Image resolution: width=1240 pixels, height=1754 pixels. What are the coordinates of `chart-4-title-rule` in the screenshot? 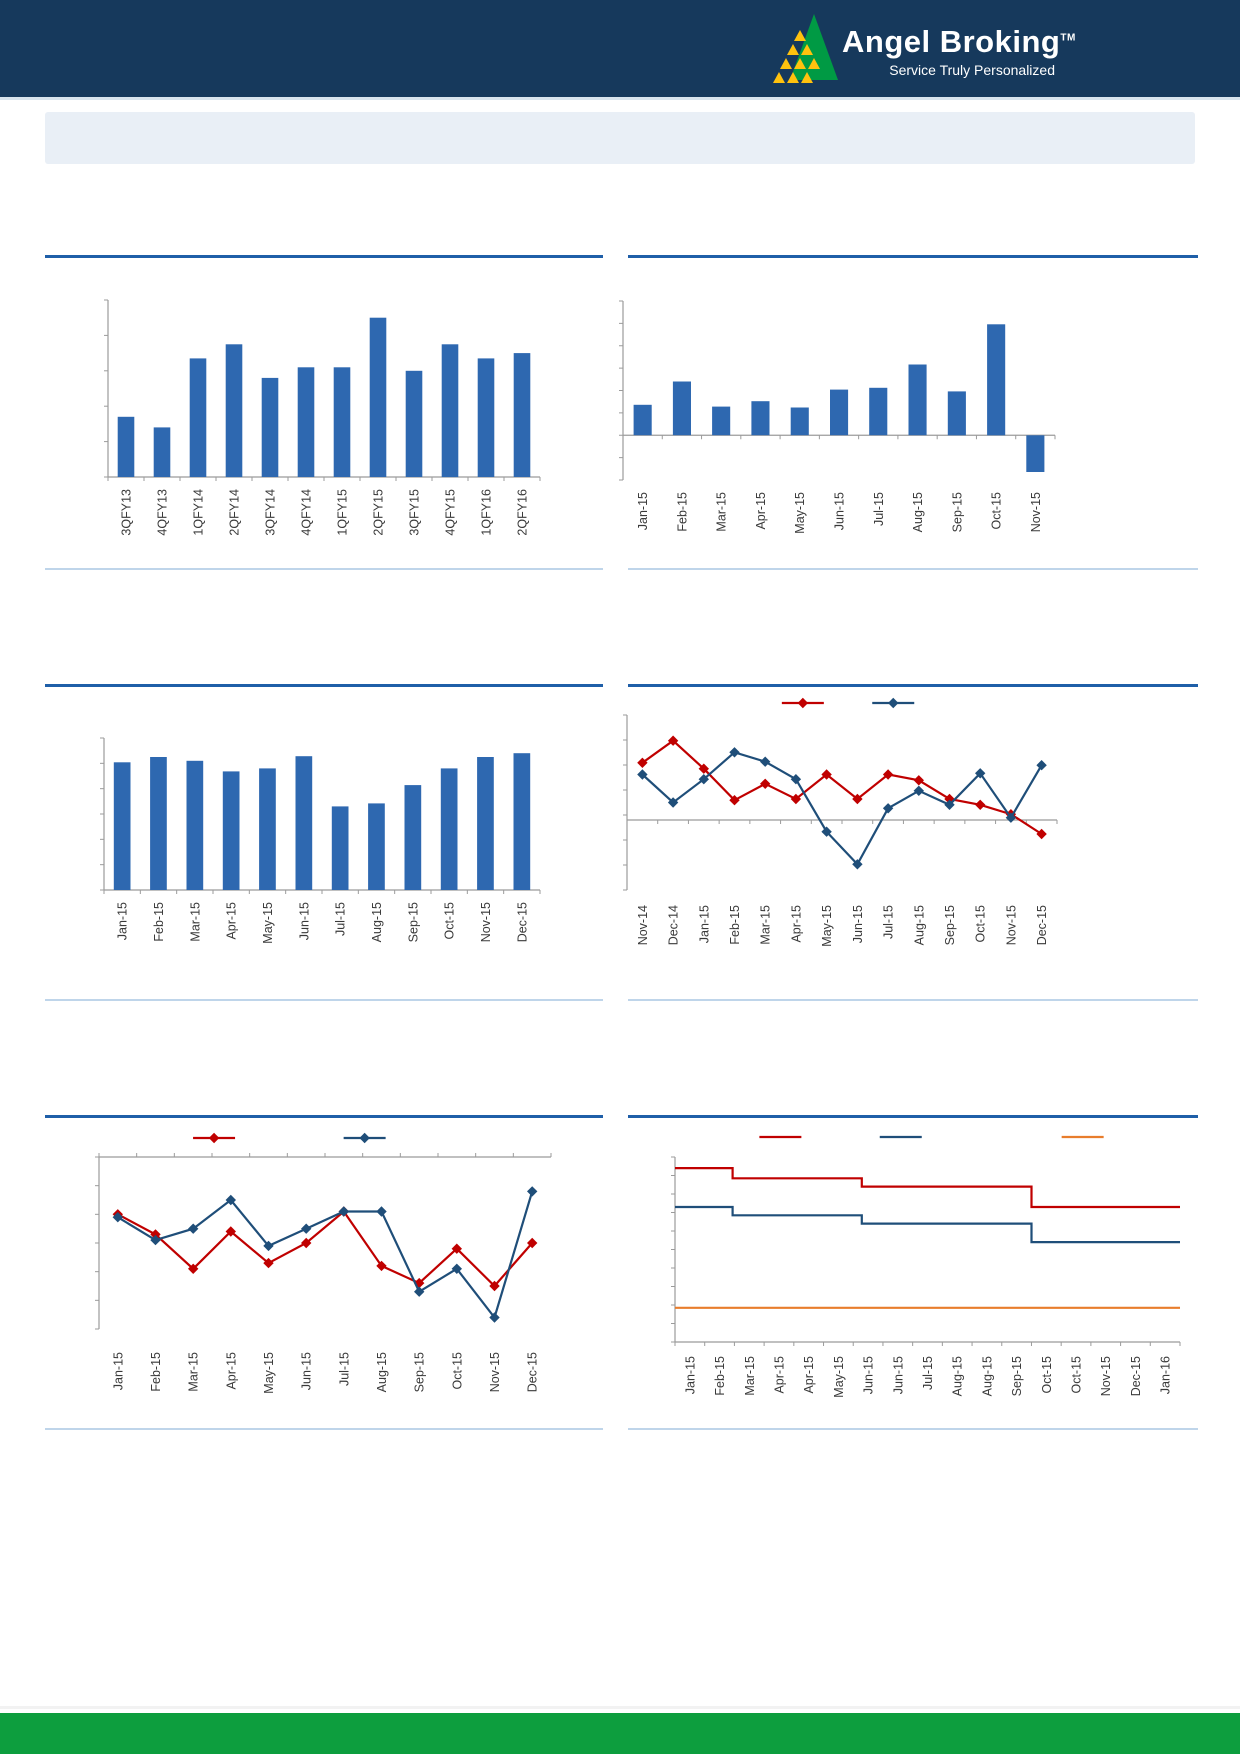 It's located at (913, 685).